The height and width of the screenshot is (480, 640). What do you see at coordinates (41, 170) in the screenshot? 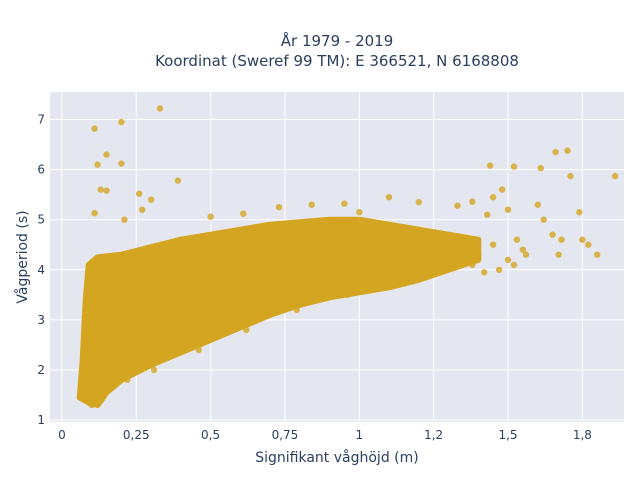
I see `y-tick-label: 6` at bounding box center [41, 170].